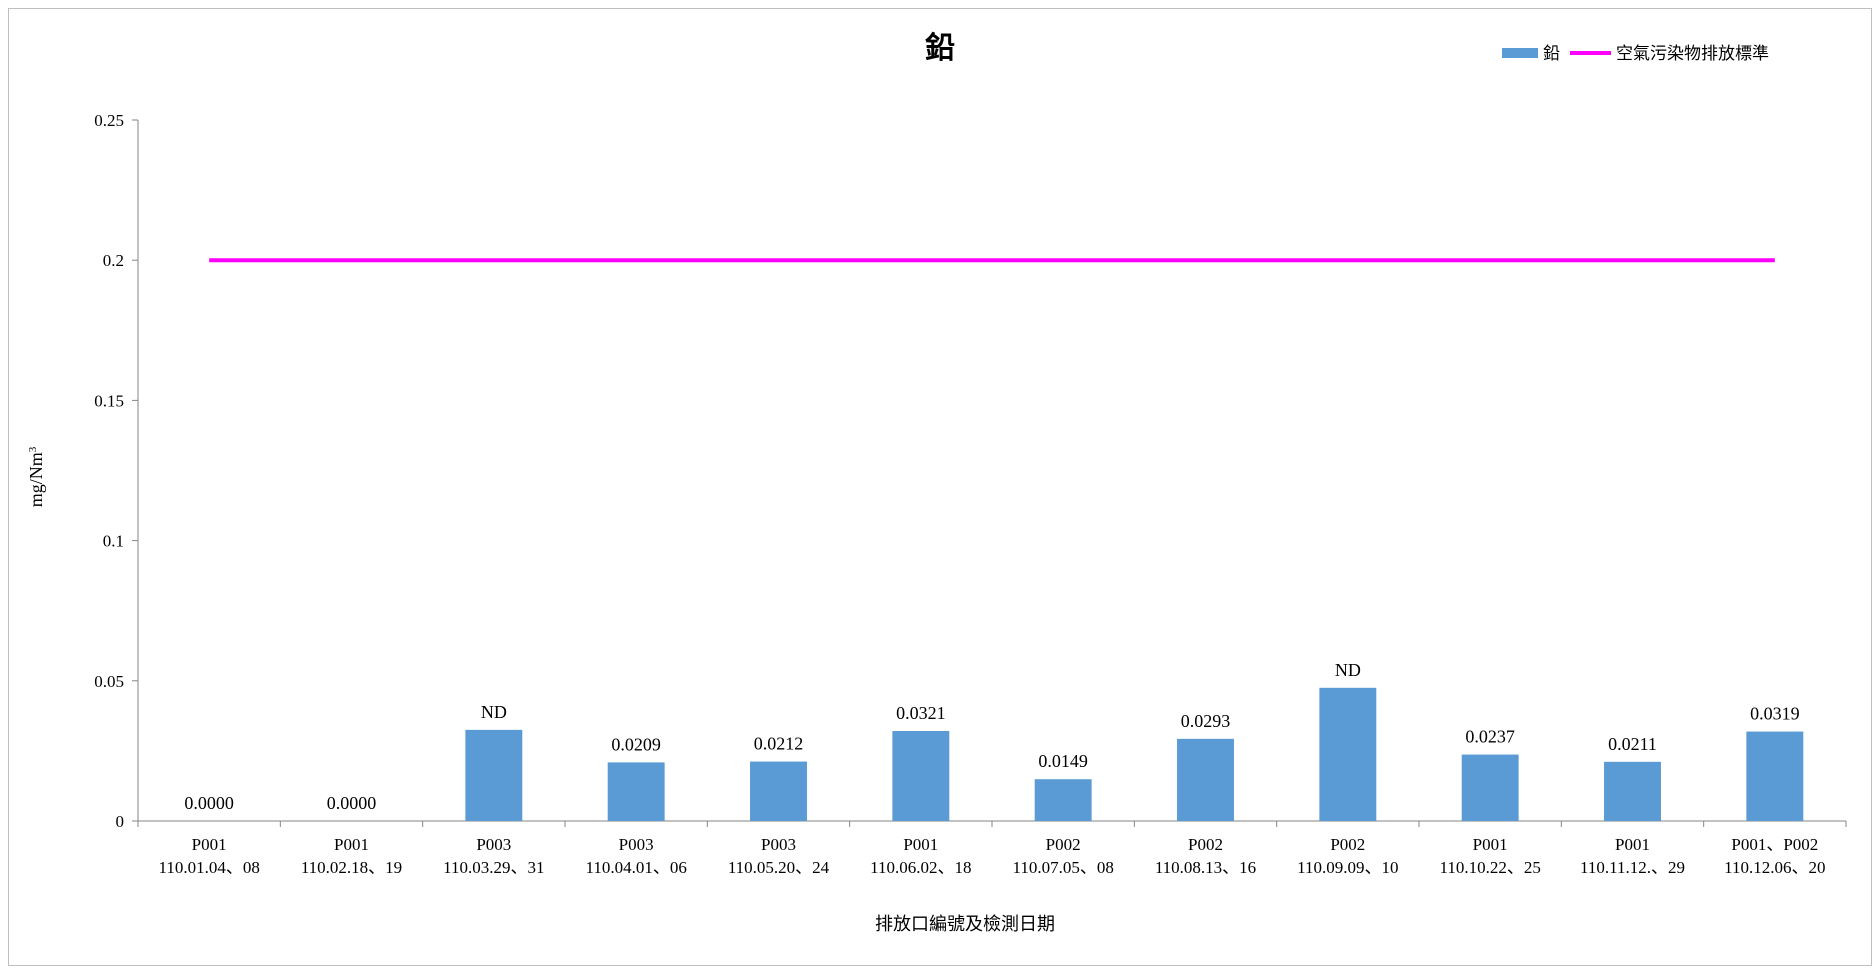  Describe the element at coordinates (779, 744) in the screenshot. I see `data-label: 0.0212` at that location.